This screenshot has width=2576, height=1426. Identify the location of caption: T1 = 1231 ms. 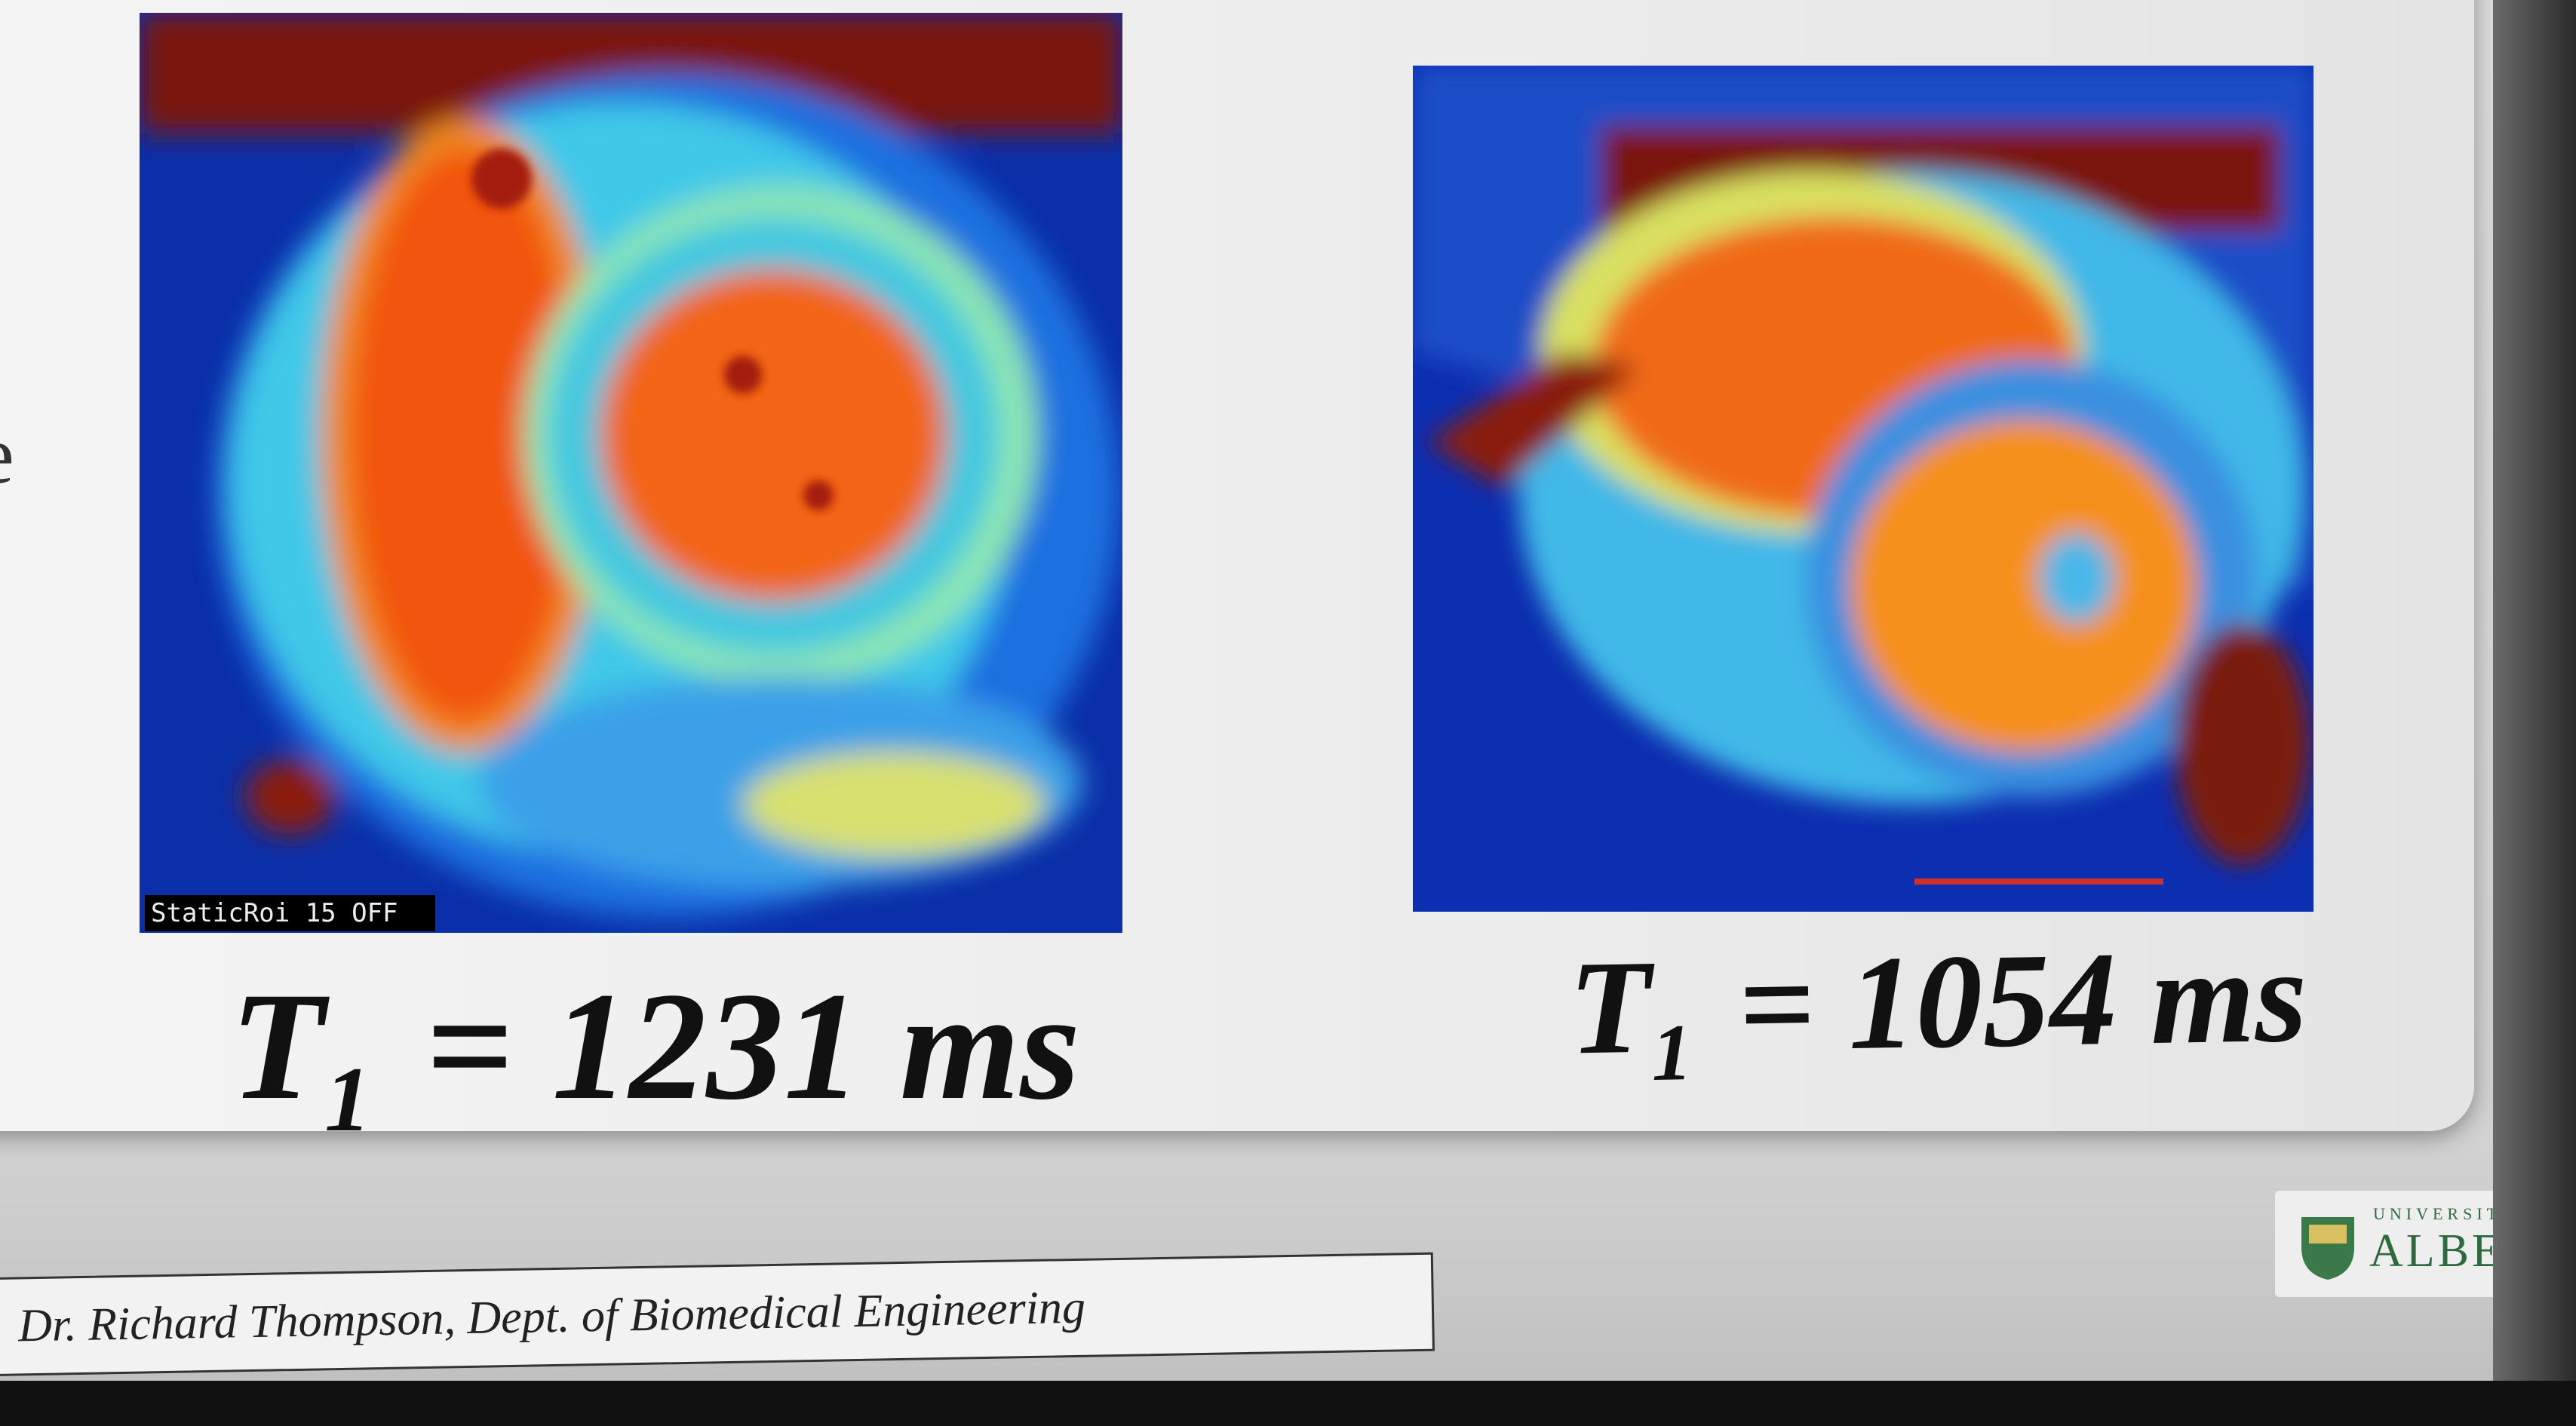
(655, 1055).